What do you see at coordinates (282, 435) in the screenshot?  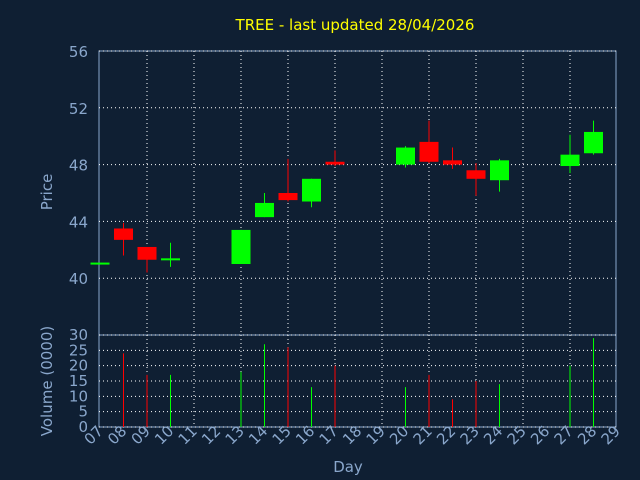 I see `x-tick-label: 15` at bounding box center [282, 435].